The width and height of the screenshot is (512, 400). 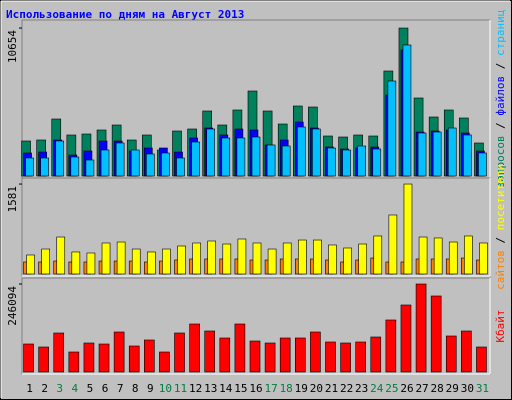 What do you see at coordinates (75, 388) in the screenshot?
I see `x-tick-label: 4` at bounding box center [75, 388].